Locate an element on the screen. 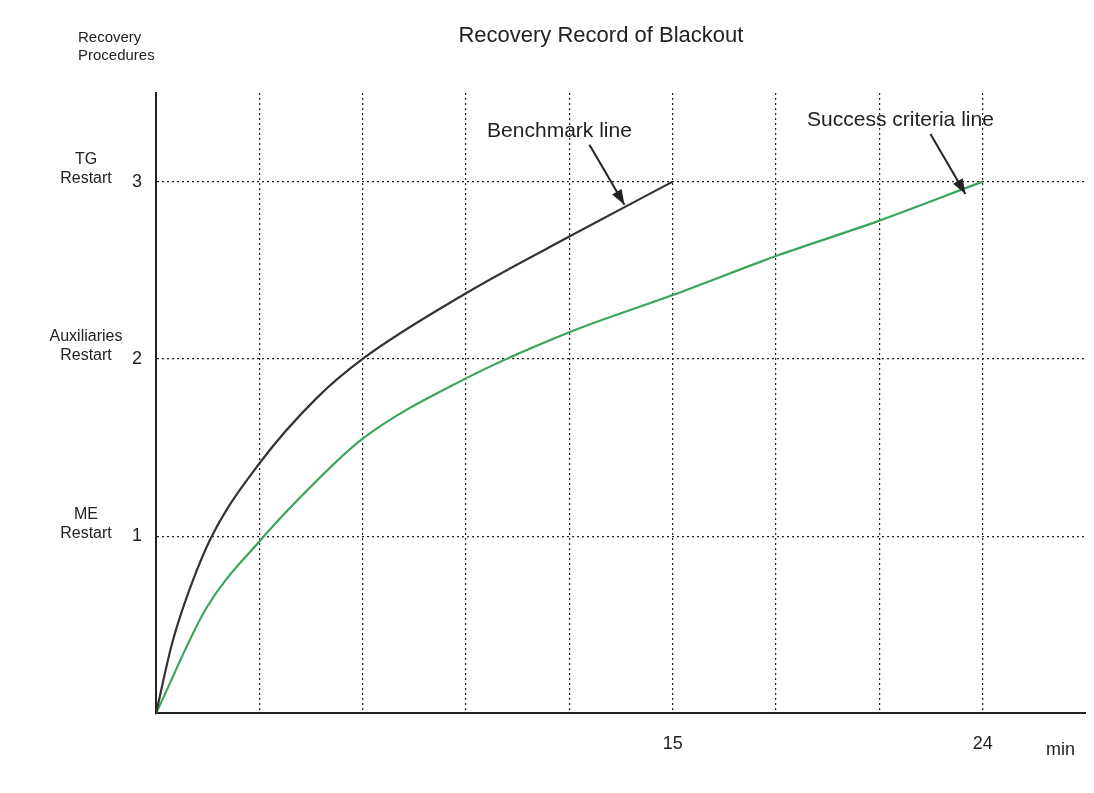 This screenshot has width=1094, height=793. x-axis-title: min is located at coordinates (1061, 749).